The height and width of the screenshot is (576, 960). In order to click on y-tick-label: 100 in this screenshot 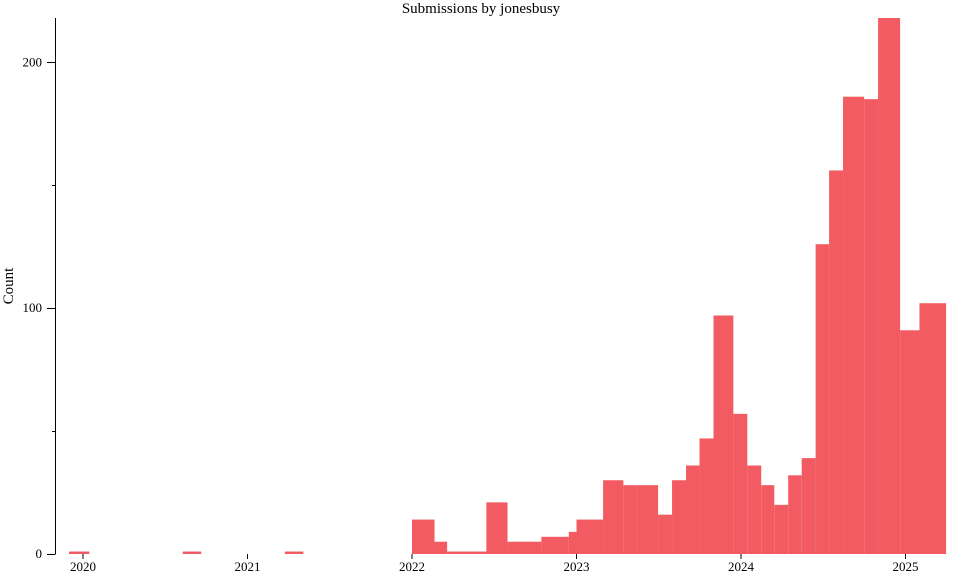, I will do `click(33, 307)`.